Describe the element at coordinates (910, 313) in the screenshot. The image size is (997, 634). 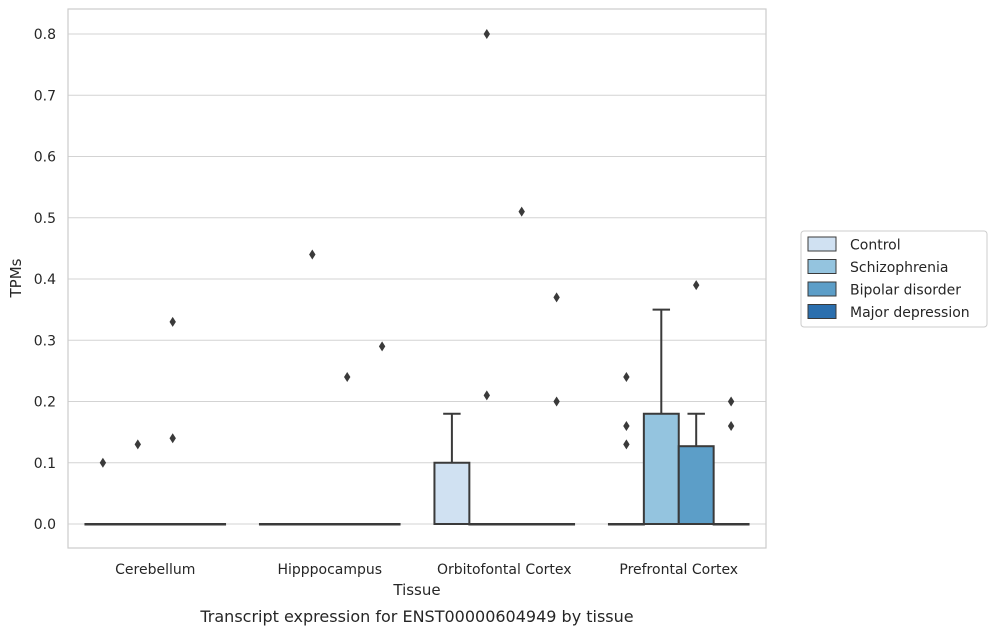
I see `legend-entry: Major depression` at that location.